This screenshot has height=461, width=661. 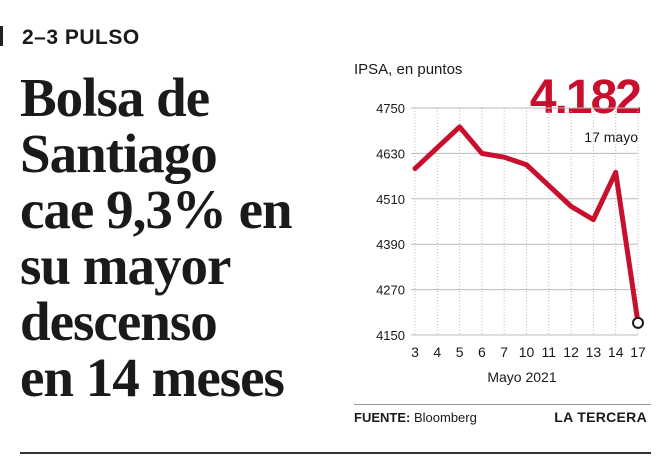 What do you see at coordinates (390, 108) in the screenshot?
I see `y-tick-label: 4750` at bounding box center [390, 108].